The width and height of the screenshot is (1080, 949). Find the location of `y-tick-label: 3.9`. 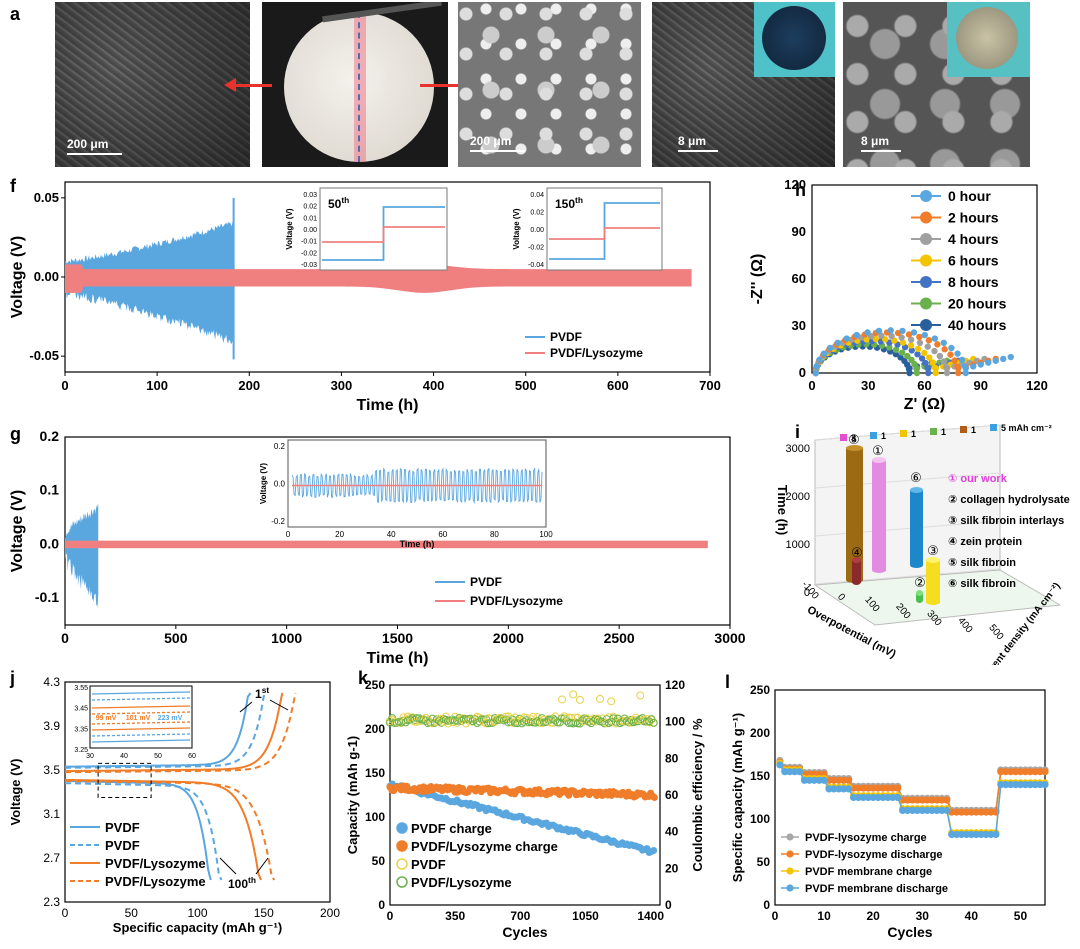

y-tick-label: 3.9 is located at coordinates (51, 726).